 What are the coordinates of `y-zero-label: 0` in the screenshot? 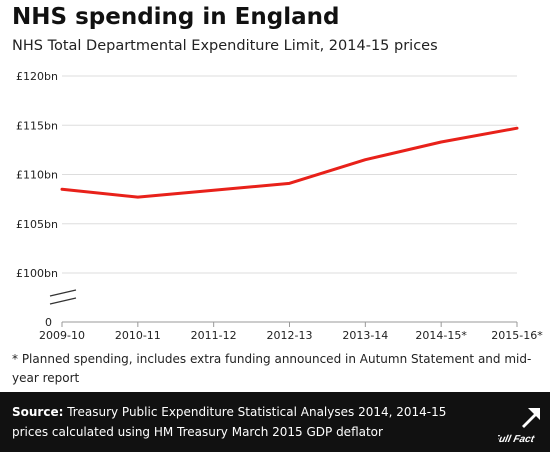 It's located at (48, 322).